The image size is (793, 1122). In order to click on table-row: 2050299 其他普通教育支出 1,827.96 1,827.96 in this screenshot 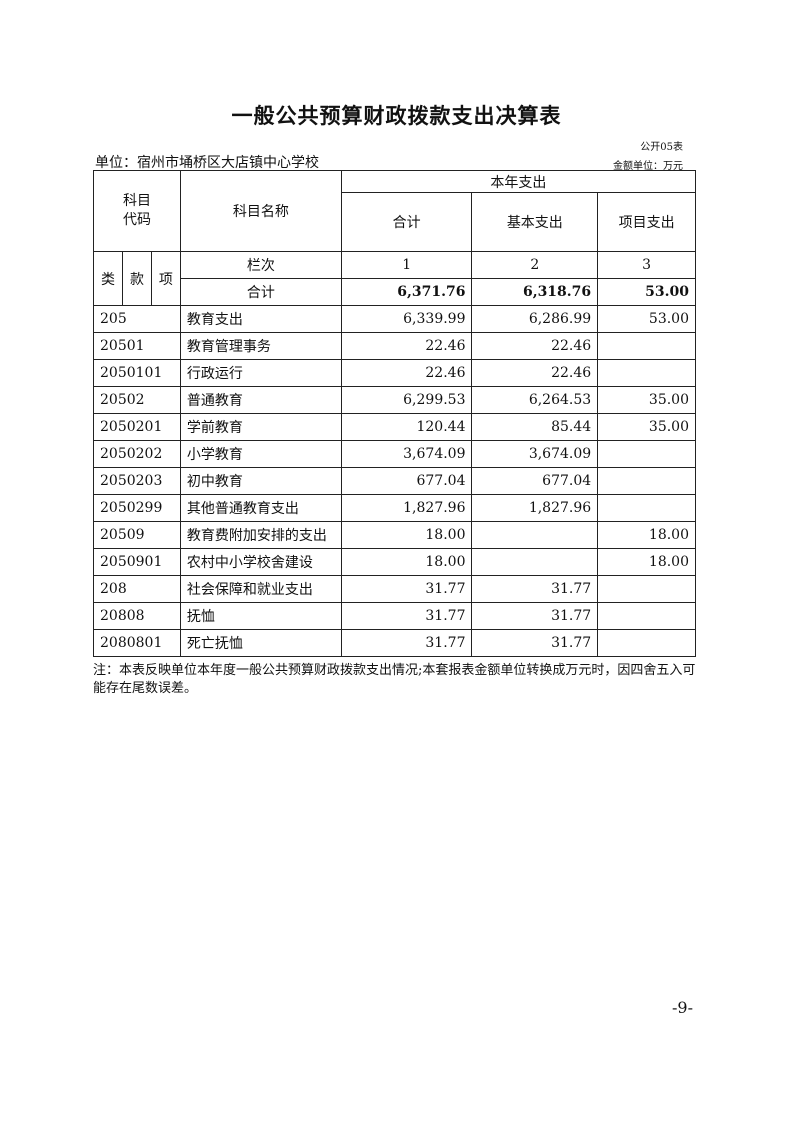, I will do `click(394, 508)`.